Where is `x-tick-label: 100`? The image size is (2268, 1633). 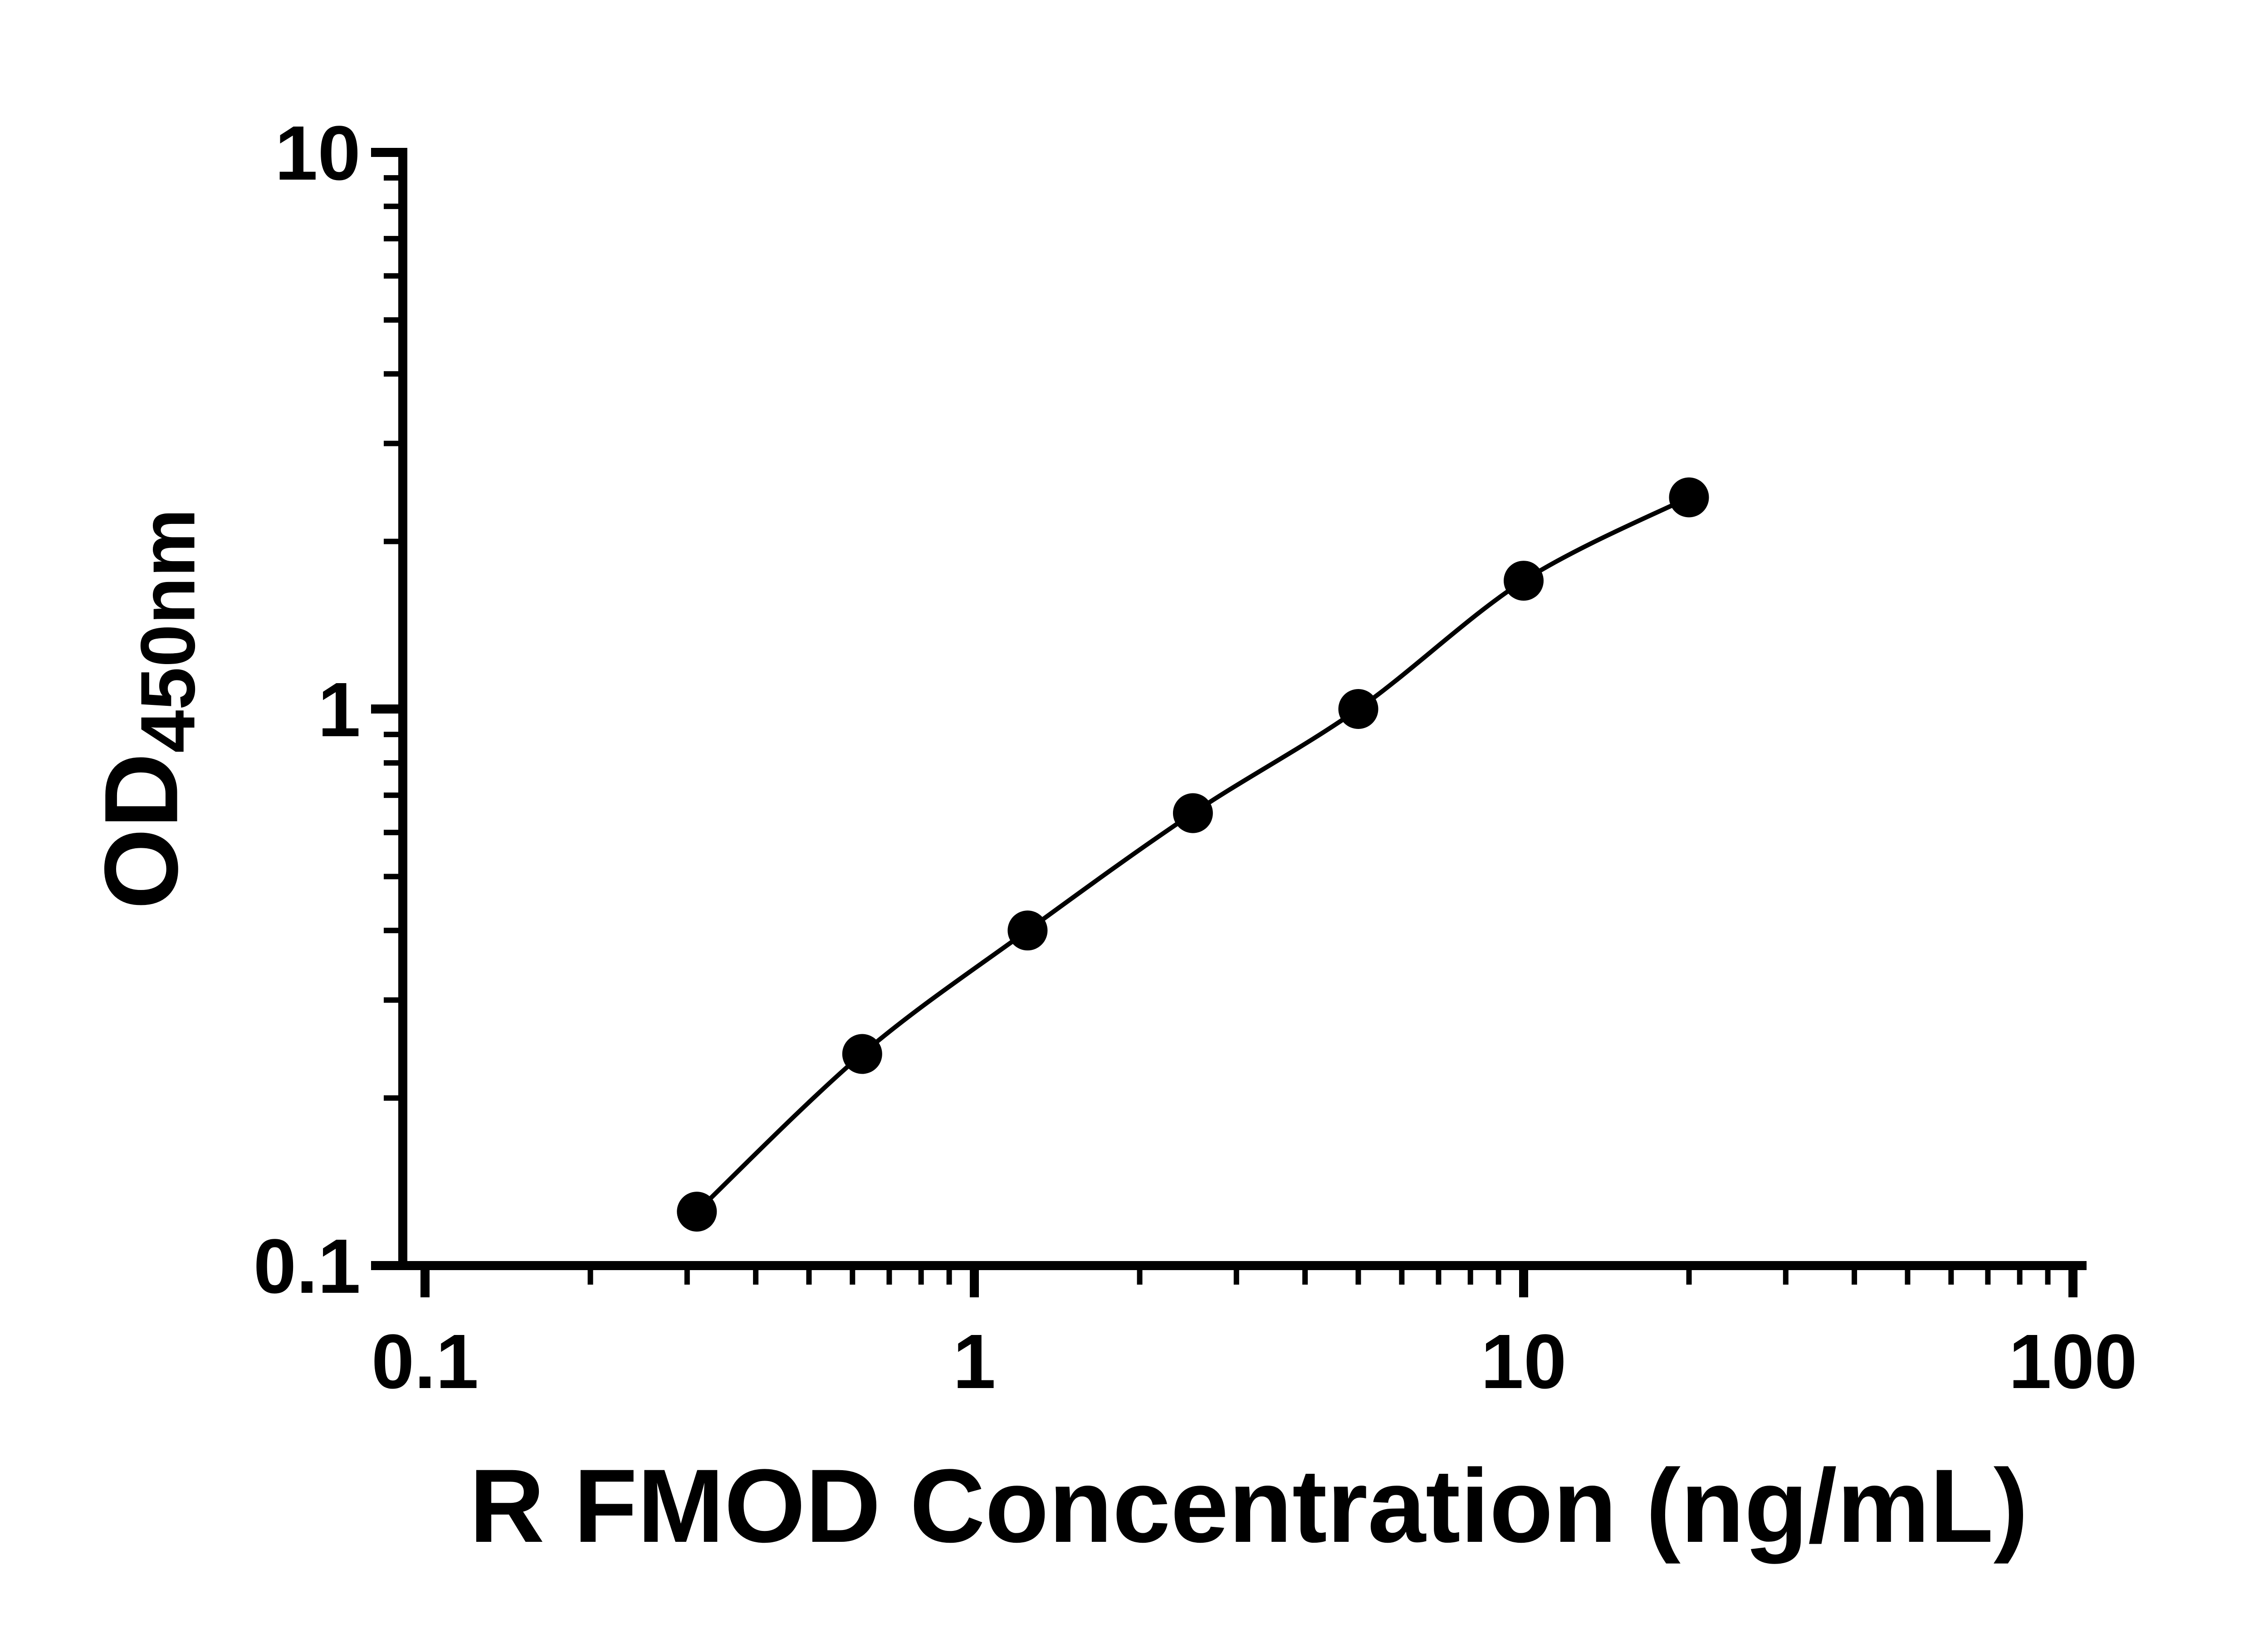
x-tick-label: 100 is located at coordinates (2073, 1362).